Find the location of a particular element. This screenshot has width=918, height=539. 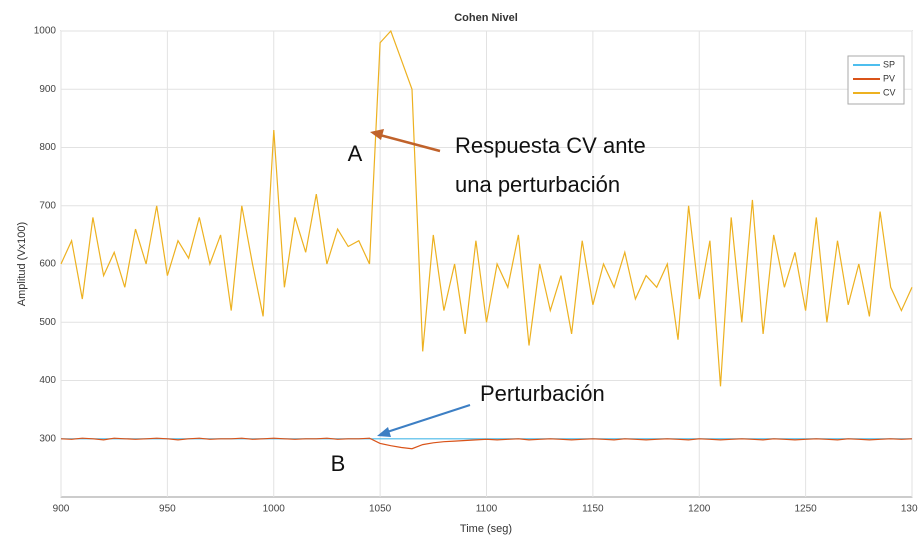

y-tick-label: 500 is located at coordinates (47, 322).